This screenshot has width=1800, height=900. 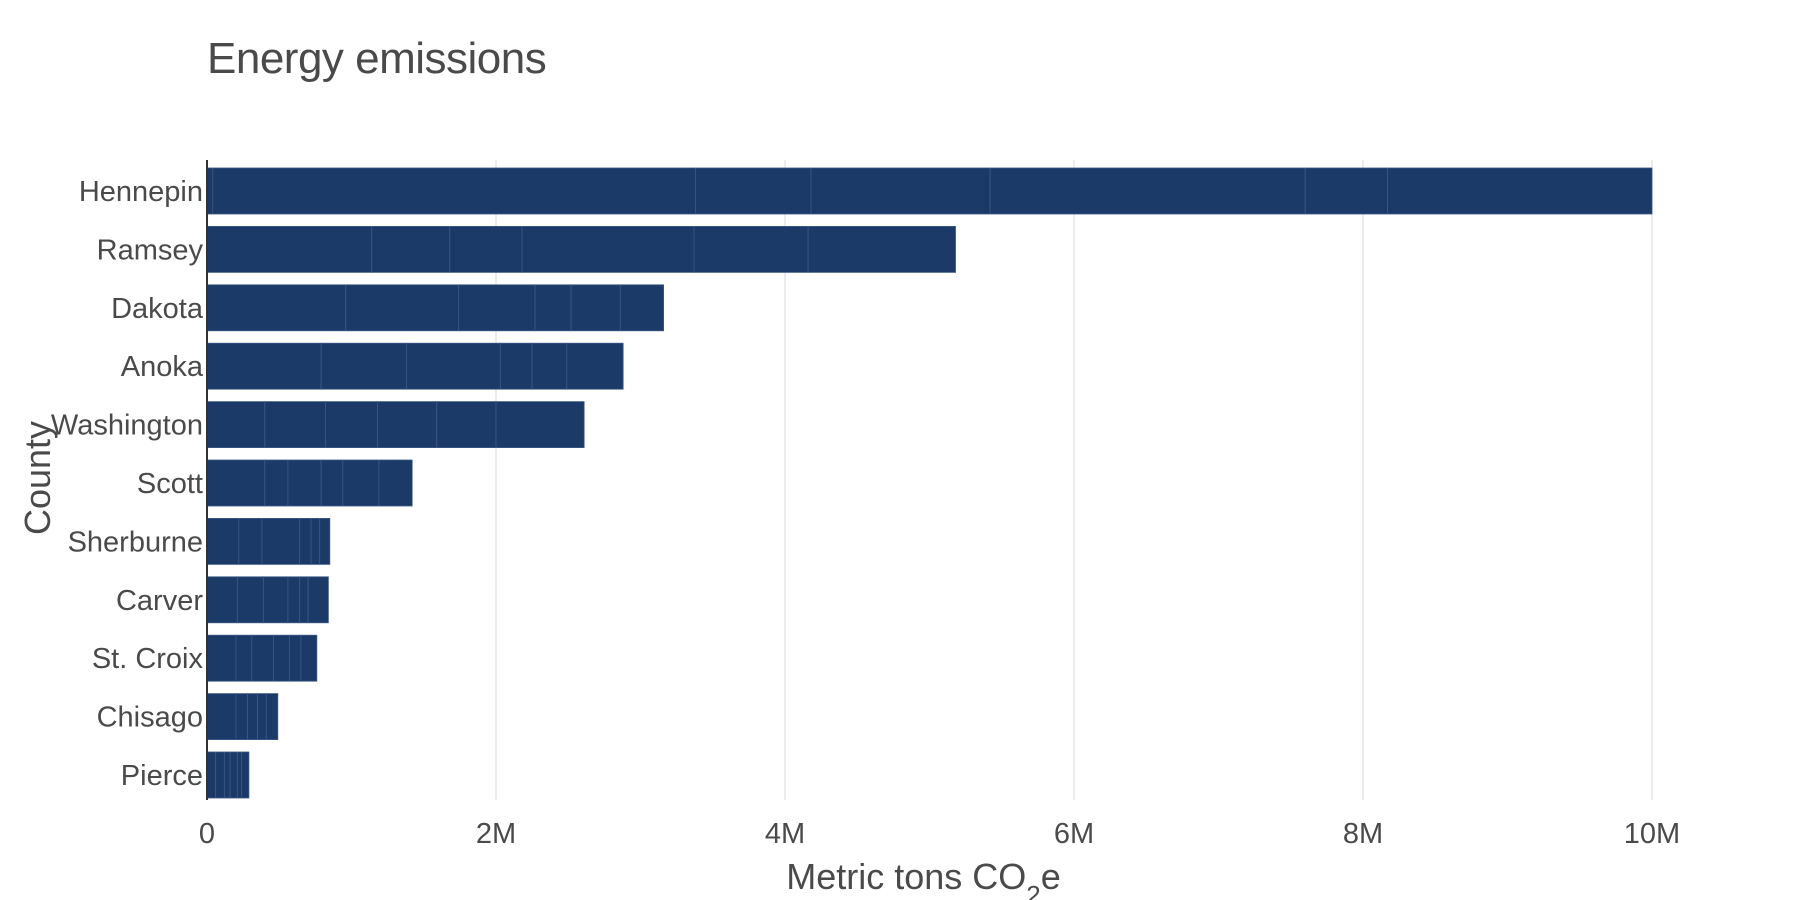 I want to click on bar-dakota, so click(x=435, y=308).